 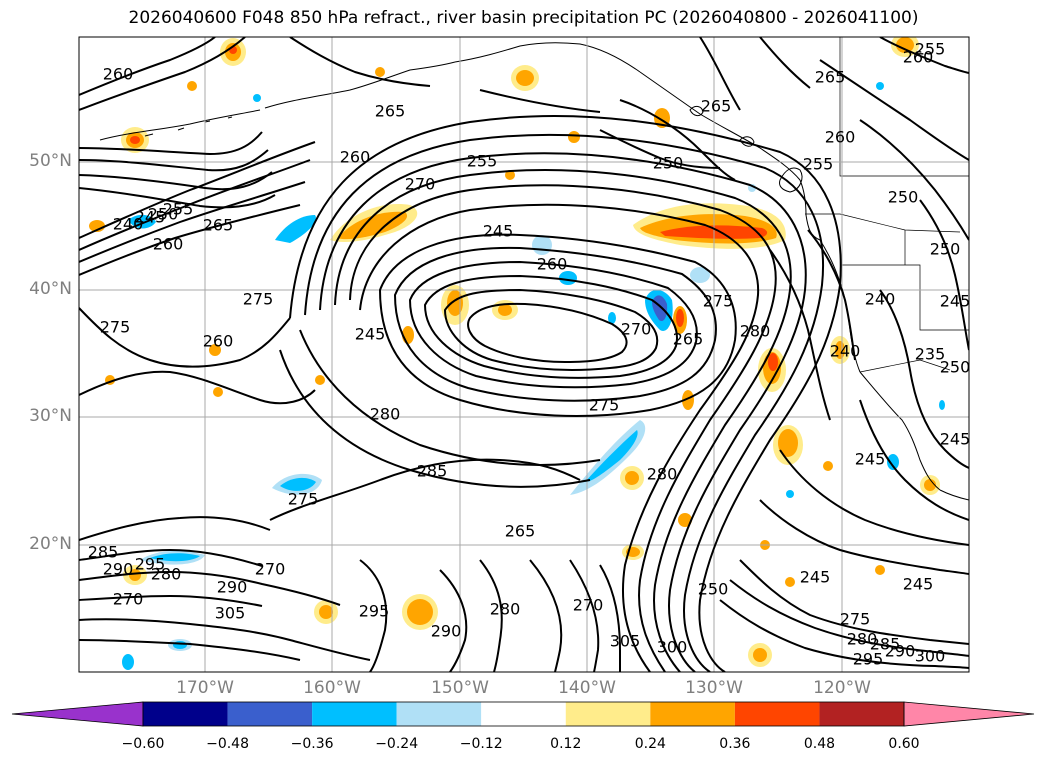 What do you see at coordinates (887, 205) in the screenshot?
I see `political-boundaries` at bounding box center [887, 205].